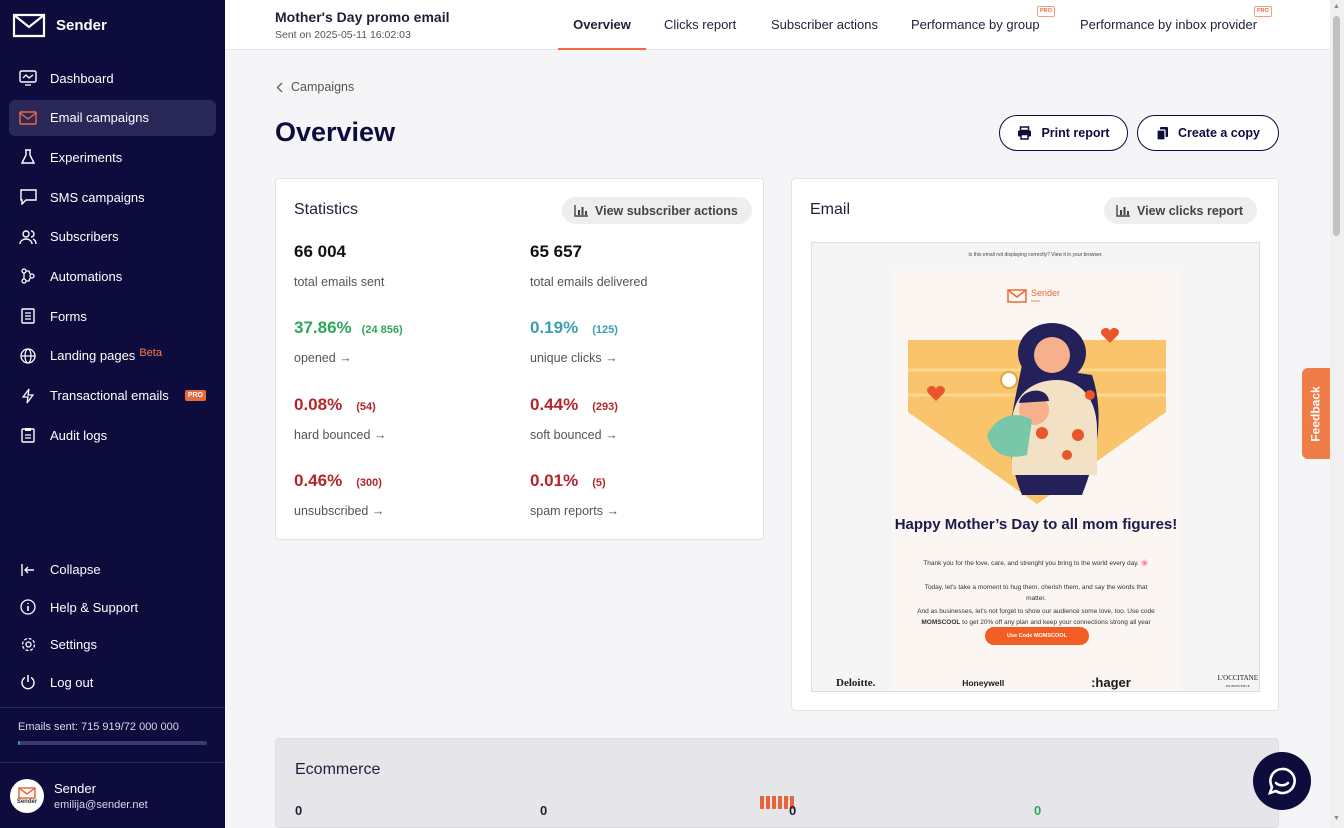  I want to click on dashboard-icon, so click(28, 78).